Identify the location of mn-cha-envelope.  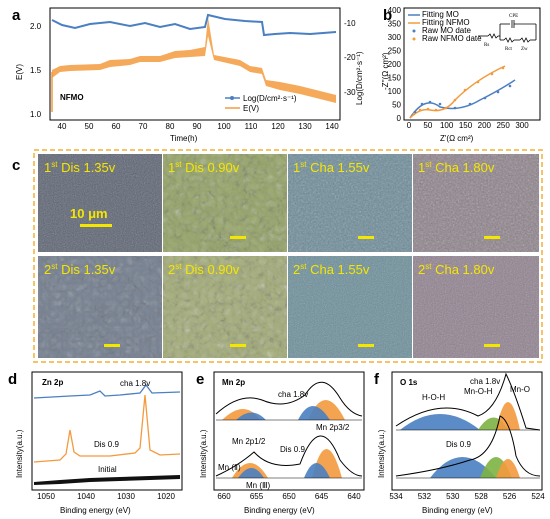
(289, 399).